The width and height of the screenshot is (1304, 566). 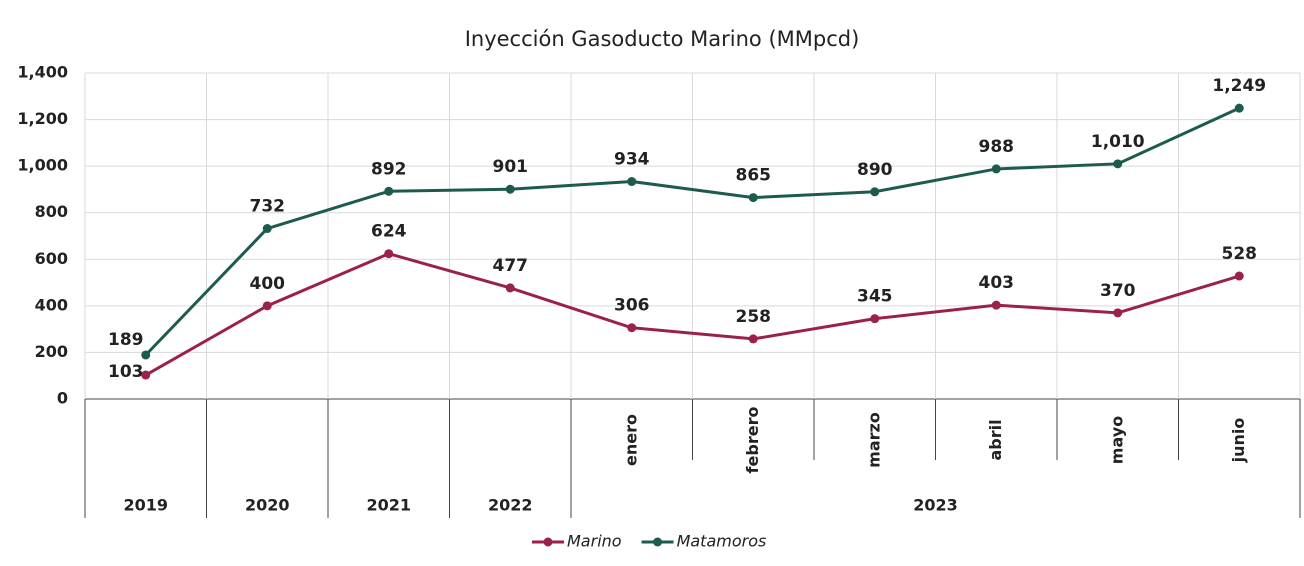 I want to click on y-tick-label: 1,400, so click(x=42, y=72).